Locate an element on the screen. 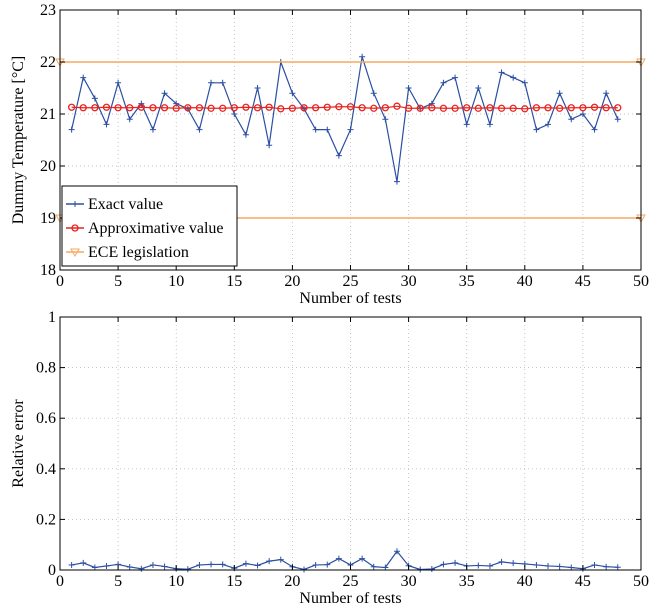 The image size is (661, 610). y-tick-label: 0.4 is located at coordinates (46, 469).